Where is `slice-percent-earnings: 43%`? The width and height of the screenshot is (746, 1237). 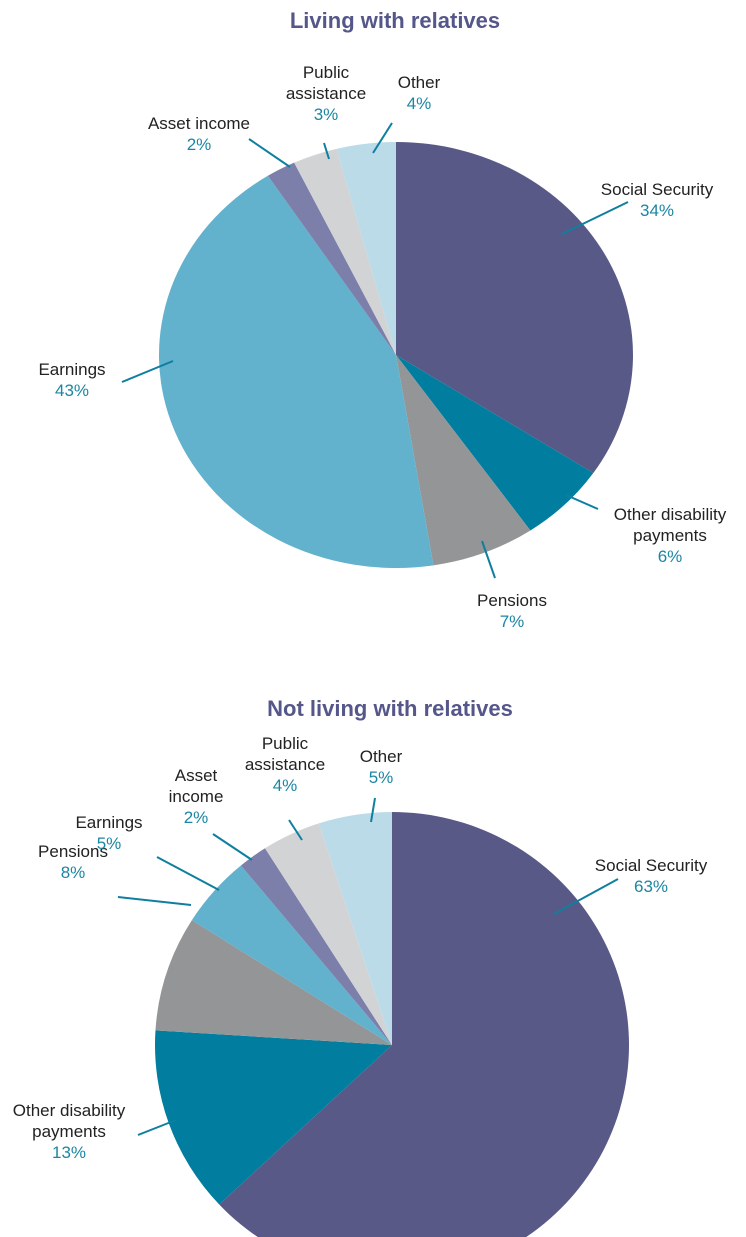
slice-percent-earnings: 43% is located at coordinates (72, 390).